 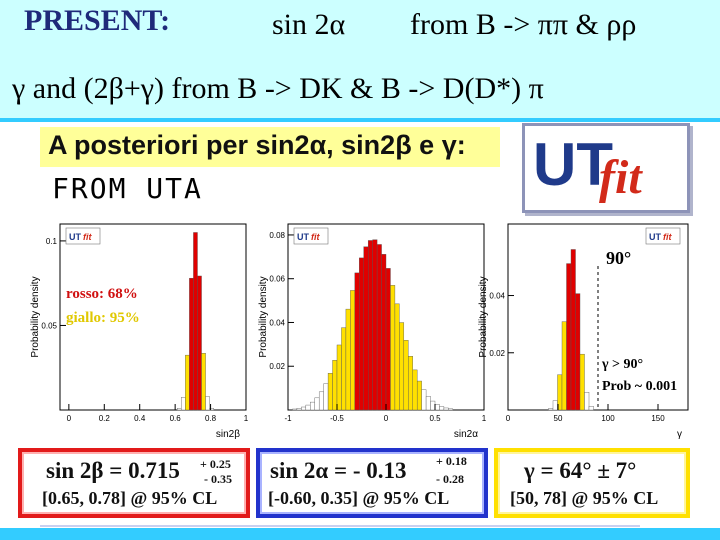 I want to click on x-tick-label: -1, so click(x=288, y=418).